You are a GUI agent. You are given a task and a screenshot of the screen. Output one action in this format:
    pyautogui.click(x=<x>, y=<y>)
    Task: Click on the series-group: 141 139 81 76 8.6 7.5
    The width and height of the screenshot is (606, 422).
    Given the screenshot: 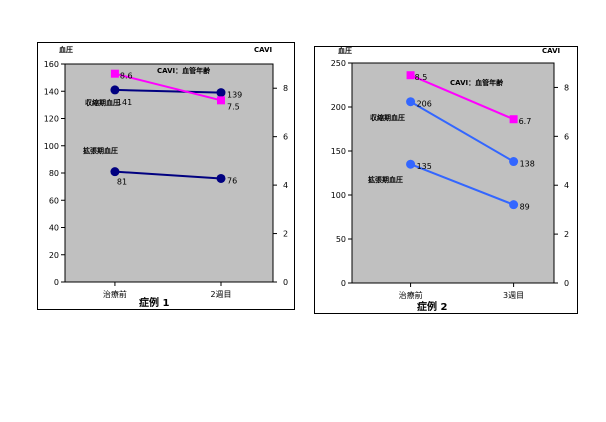 What is the action you would take?
    pyautogui.click(x=176, y=128)
    